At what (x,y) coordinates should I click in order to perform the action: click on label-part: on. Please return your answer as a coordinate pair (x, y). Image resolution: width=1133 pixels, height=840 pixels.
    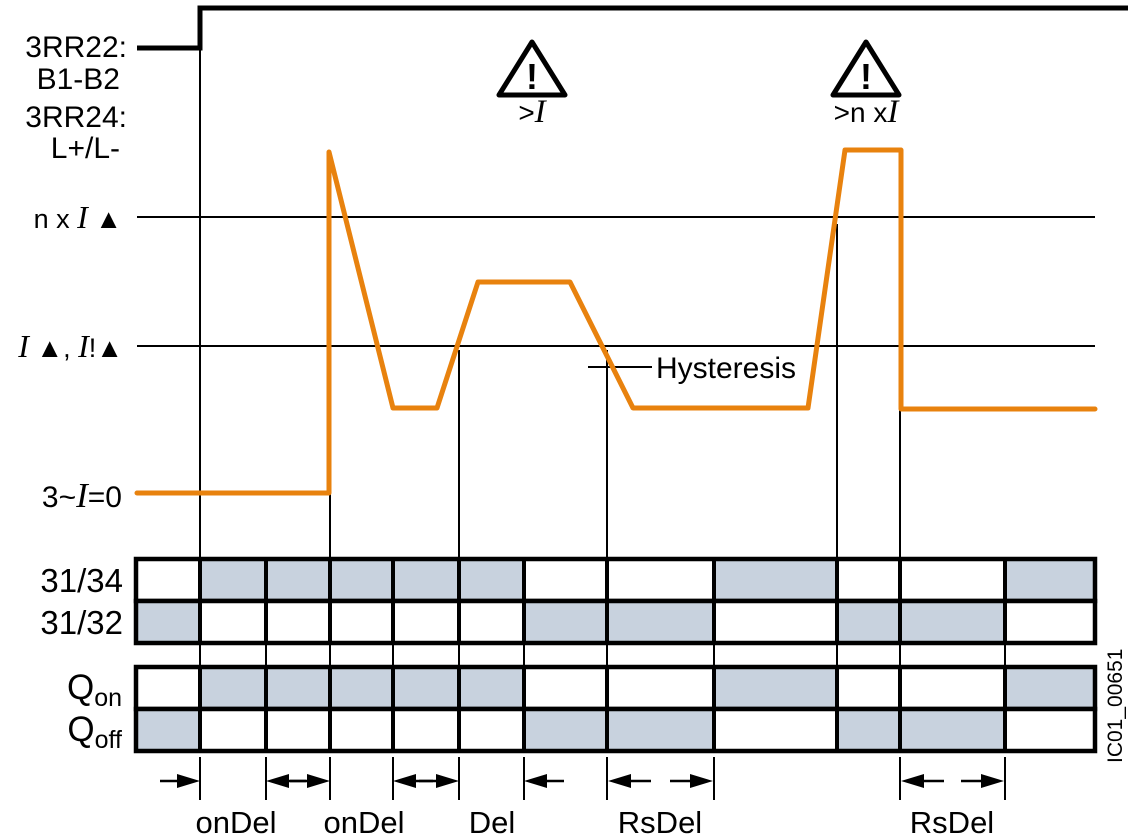
    Looking at the image, I should click on (108, 698).